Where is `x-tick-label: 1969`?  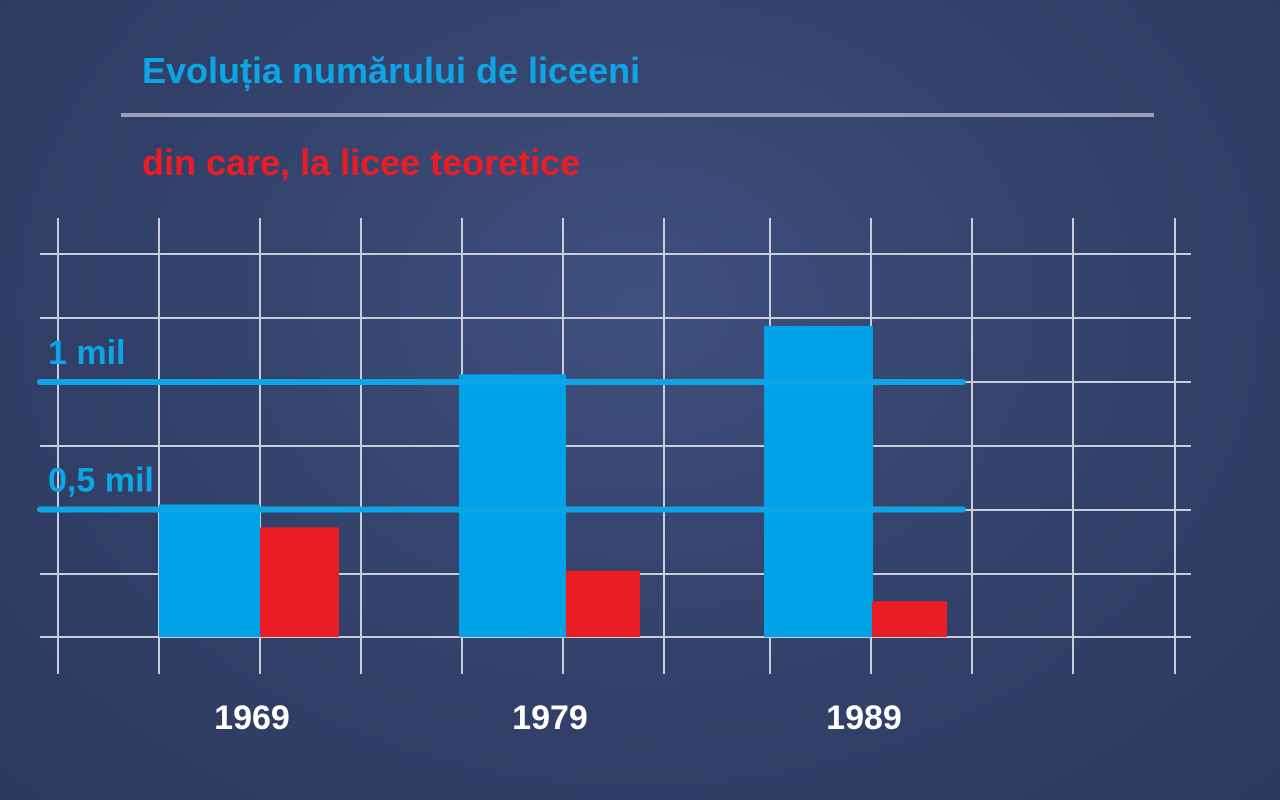
x-tick-label: 1969 is located at coordinates (252, 718).